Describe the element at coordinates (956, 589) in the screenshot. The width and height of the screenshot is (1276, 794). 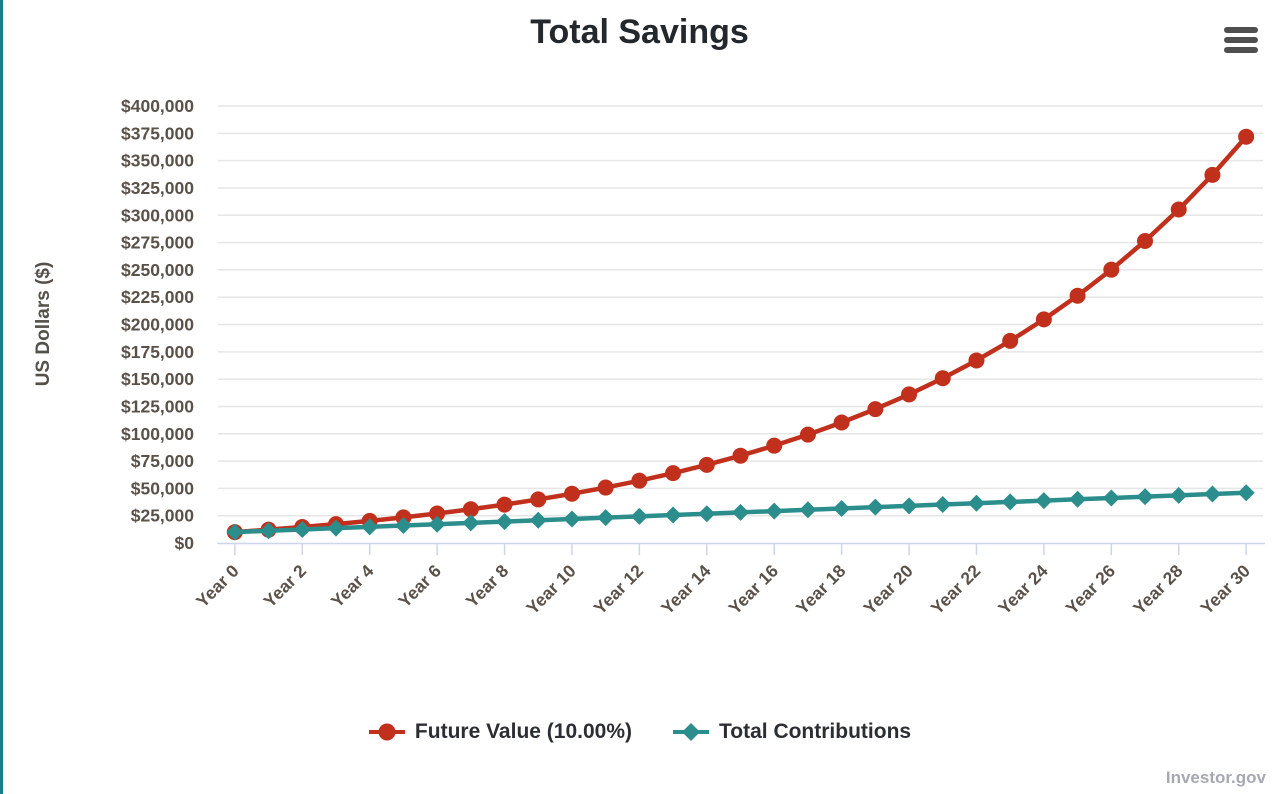
I see `x-axis-tick-label: Year 22` at that location.